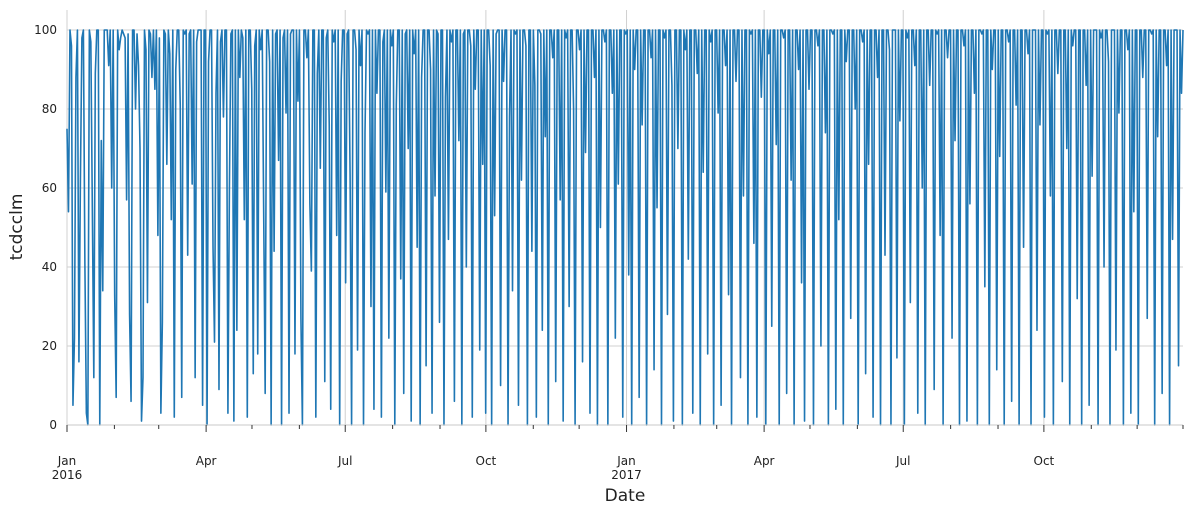 The height and width of the screenshot is (515, 1193). Describe the element at coordinates (625, 496) in the screenshot. I see `x-axis-title: Date` at that location.